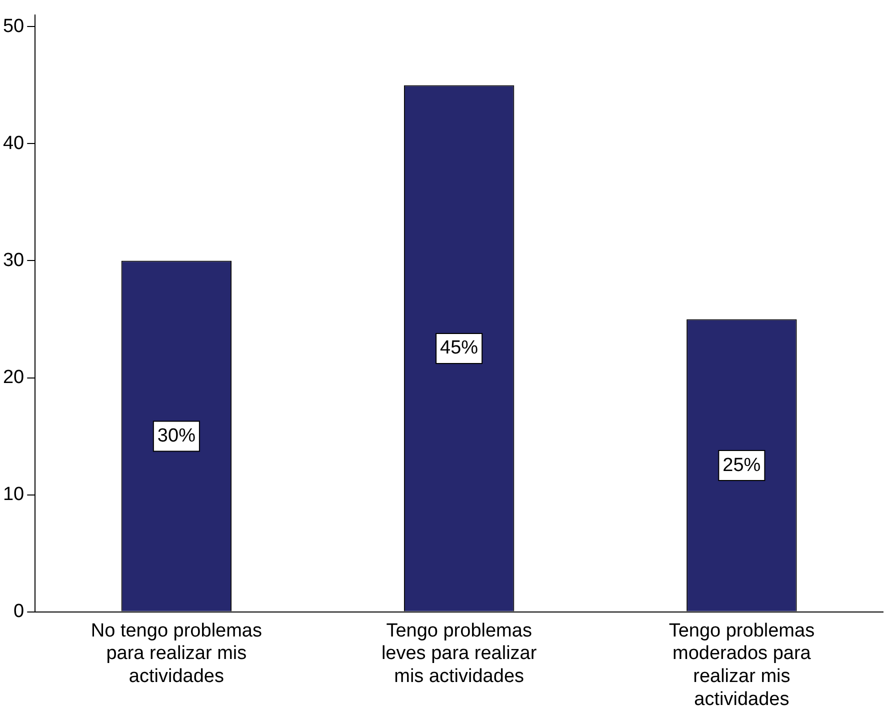 The height and width of the screenshot is (719, 891). I want to click on data-label: 45%, so click(459, 348).